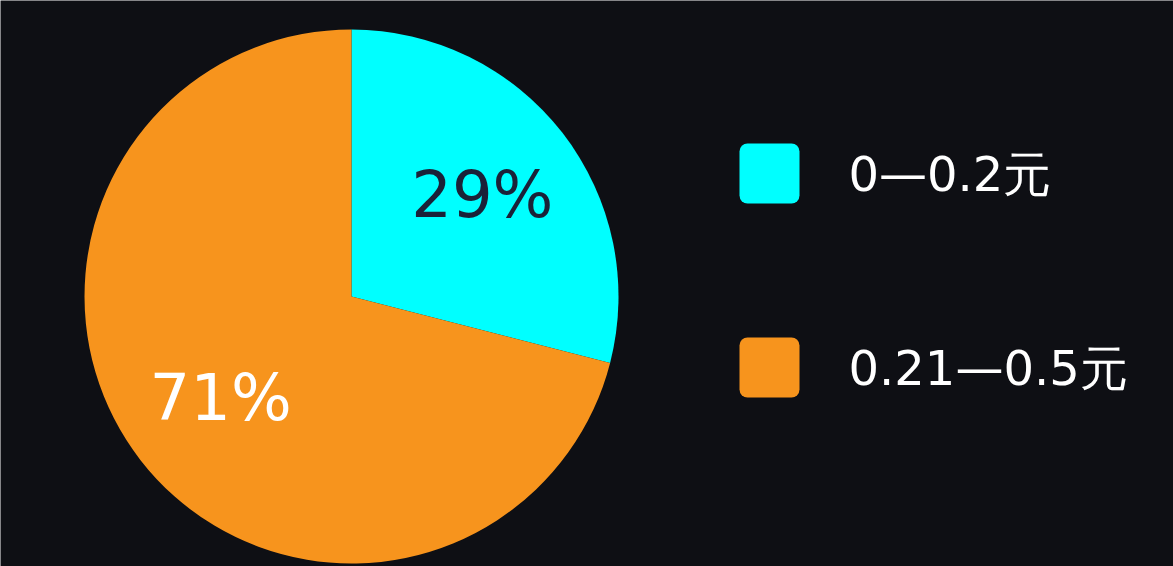 This screenshot has height=566, width=1173. I want to click on data-label: 29%, so click(482, 195).